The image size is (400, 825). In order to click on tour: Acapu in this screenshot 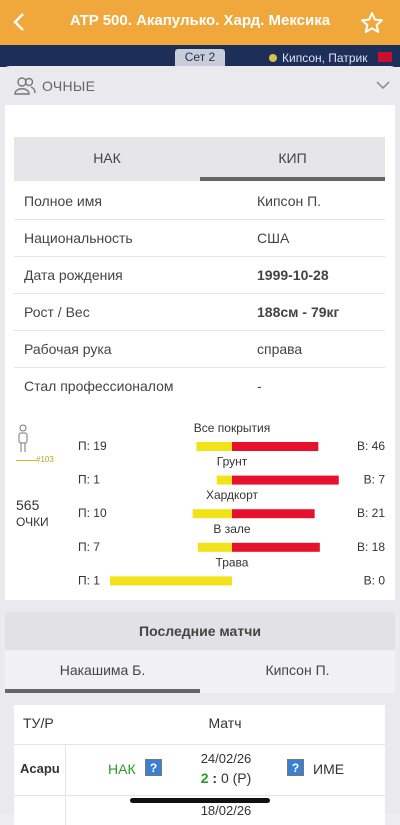, I will do `click(40, 768)`.